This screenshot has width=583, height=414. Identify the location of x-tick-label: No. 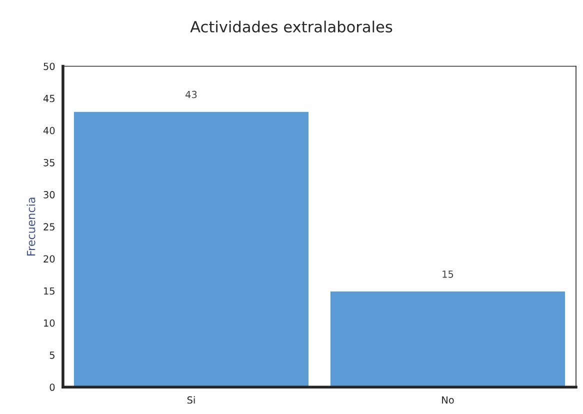
(448, 400).